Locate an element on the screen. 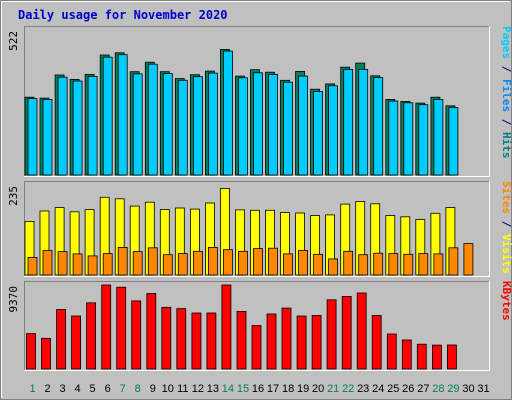  legend-part-0: KBytes is located at coordinates (506, 301).